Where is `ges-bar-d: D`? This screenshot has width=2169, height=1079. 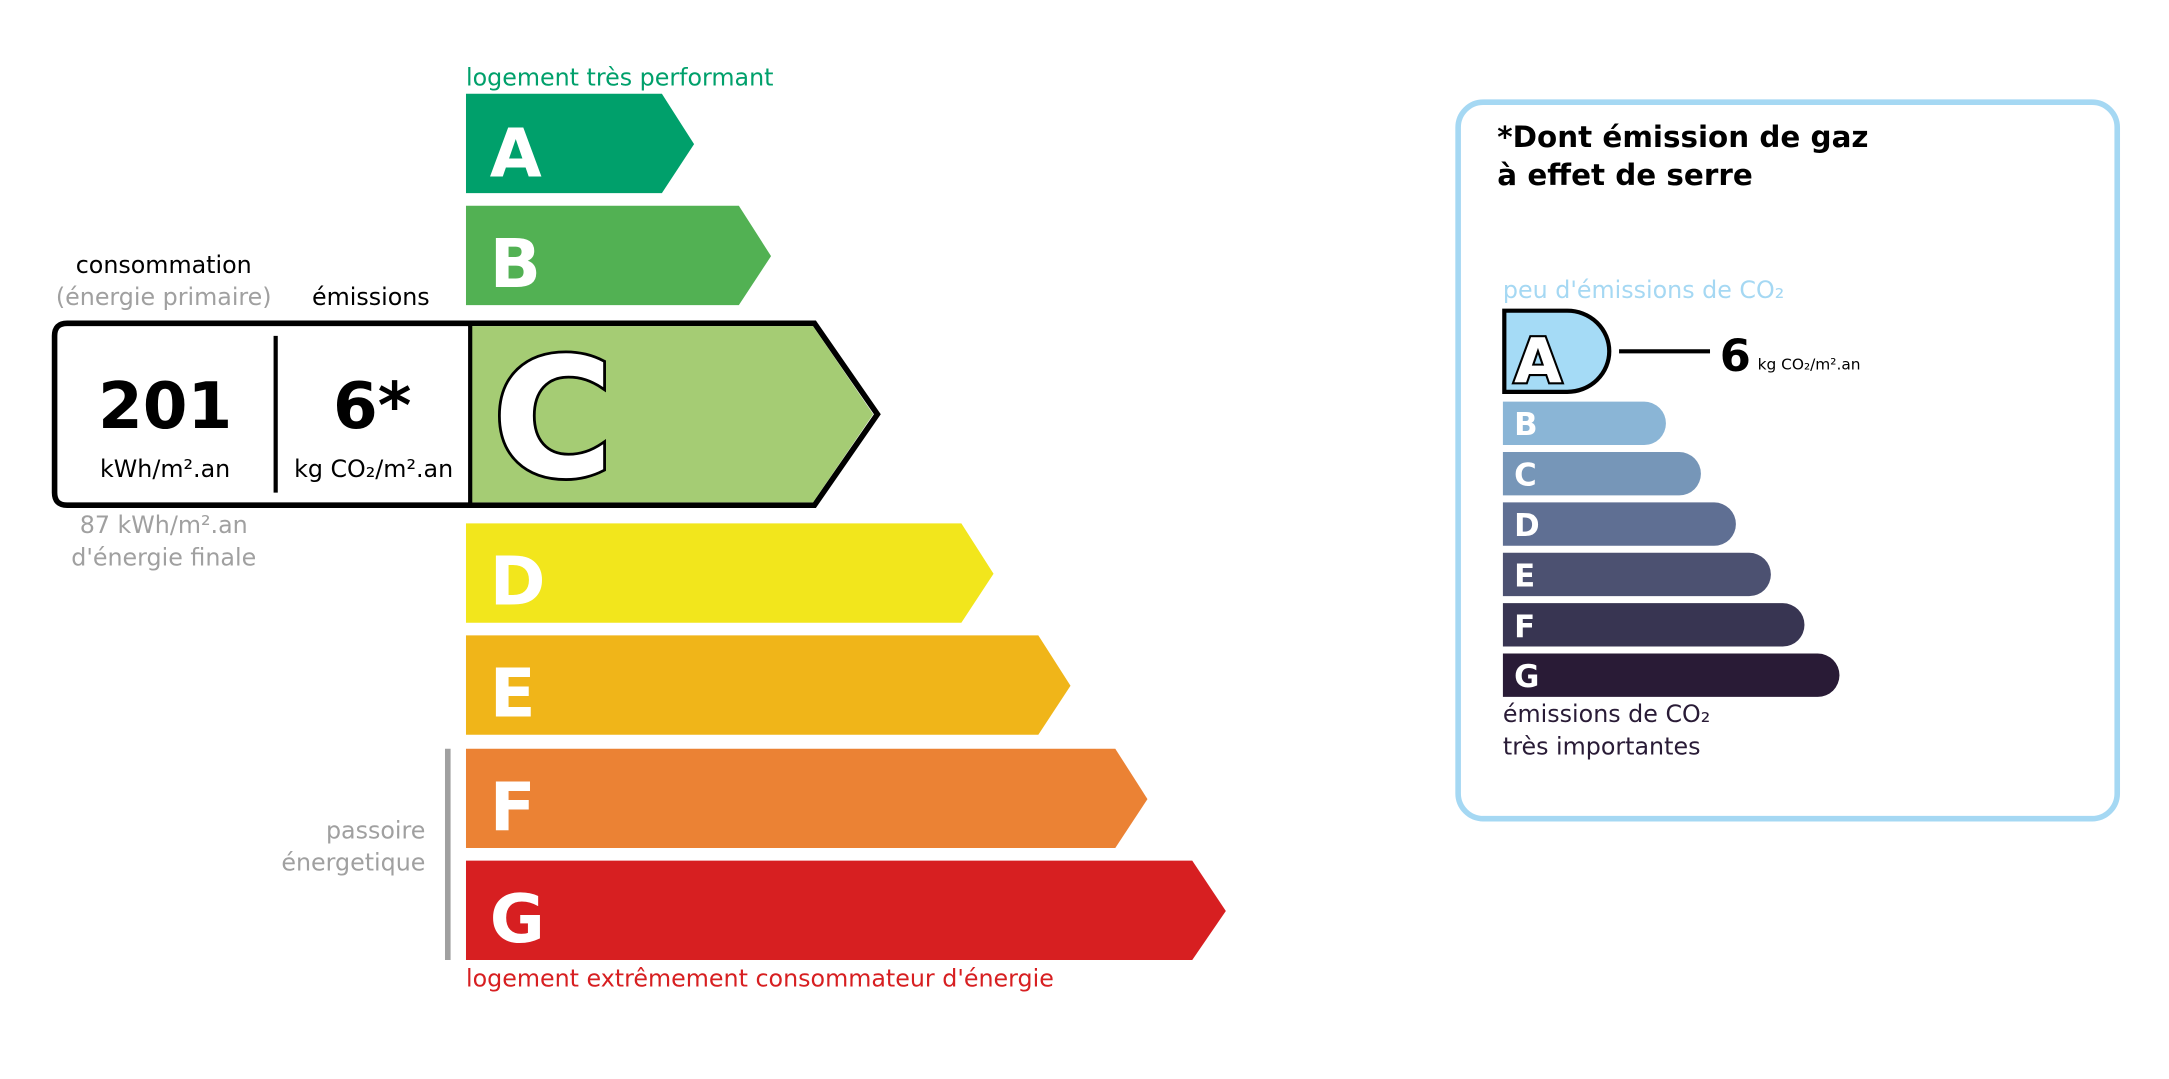
ges-bar-d: D is located at coordinates (1619, 524).